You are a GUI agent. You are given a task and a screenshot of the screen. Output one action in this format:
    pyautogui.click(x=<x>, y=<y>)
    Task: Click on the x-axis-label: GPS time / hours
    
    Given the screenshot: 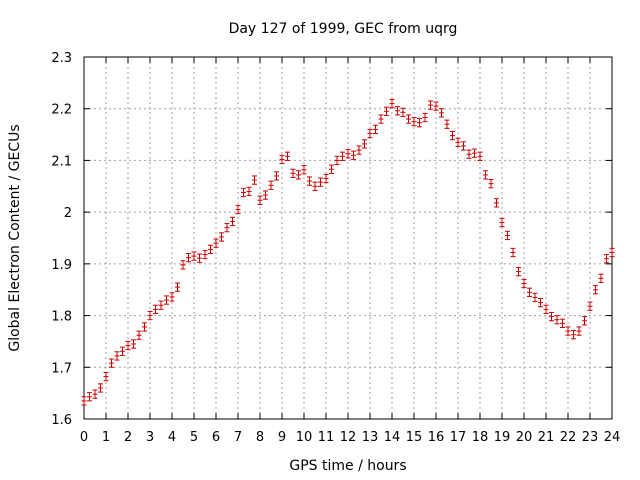 What is the action you would take?
    pyautogui.click(x=347, y=466)
    